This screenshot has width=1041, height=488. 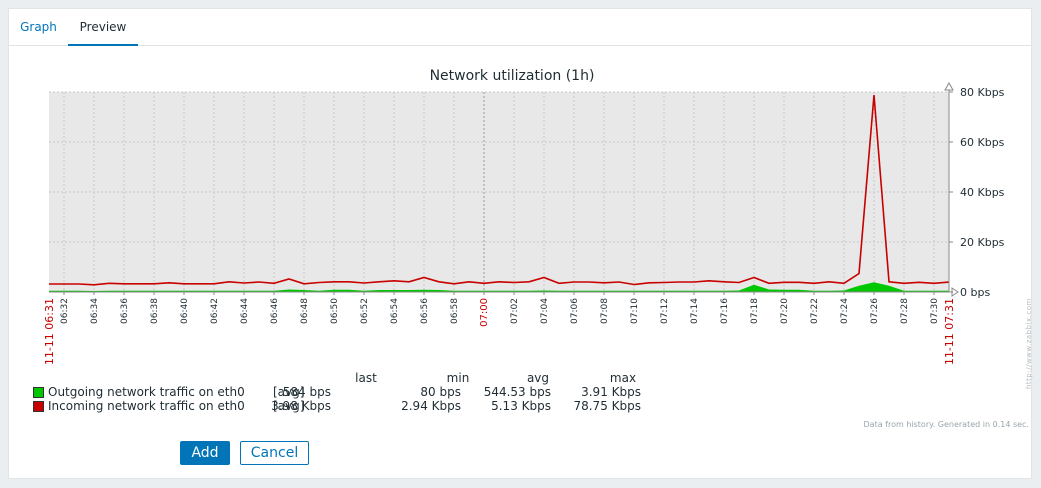 I want to click on x-tick-label: 06:58, so click(x=455, y=311).